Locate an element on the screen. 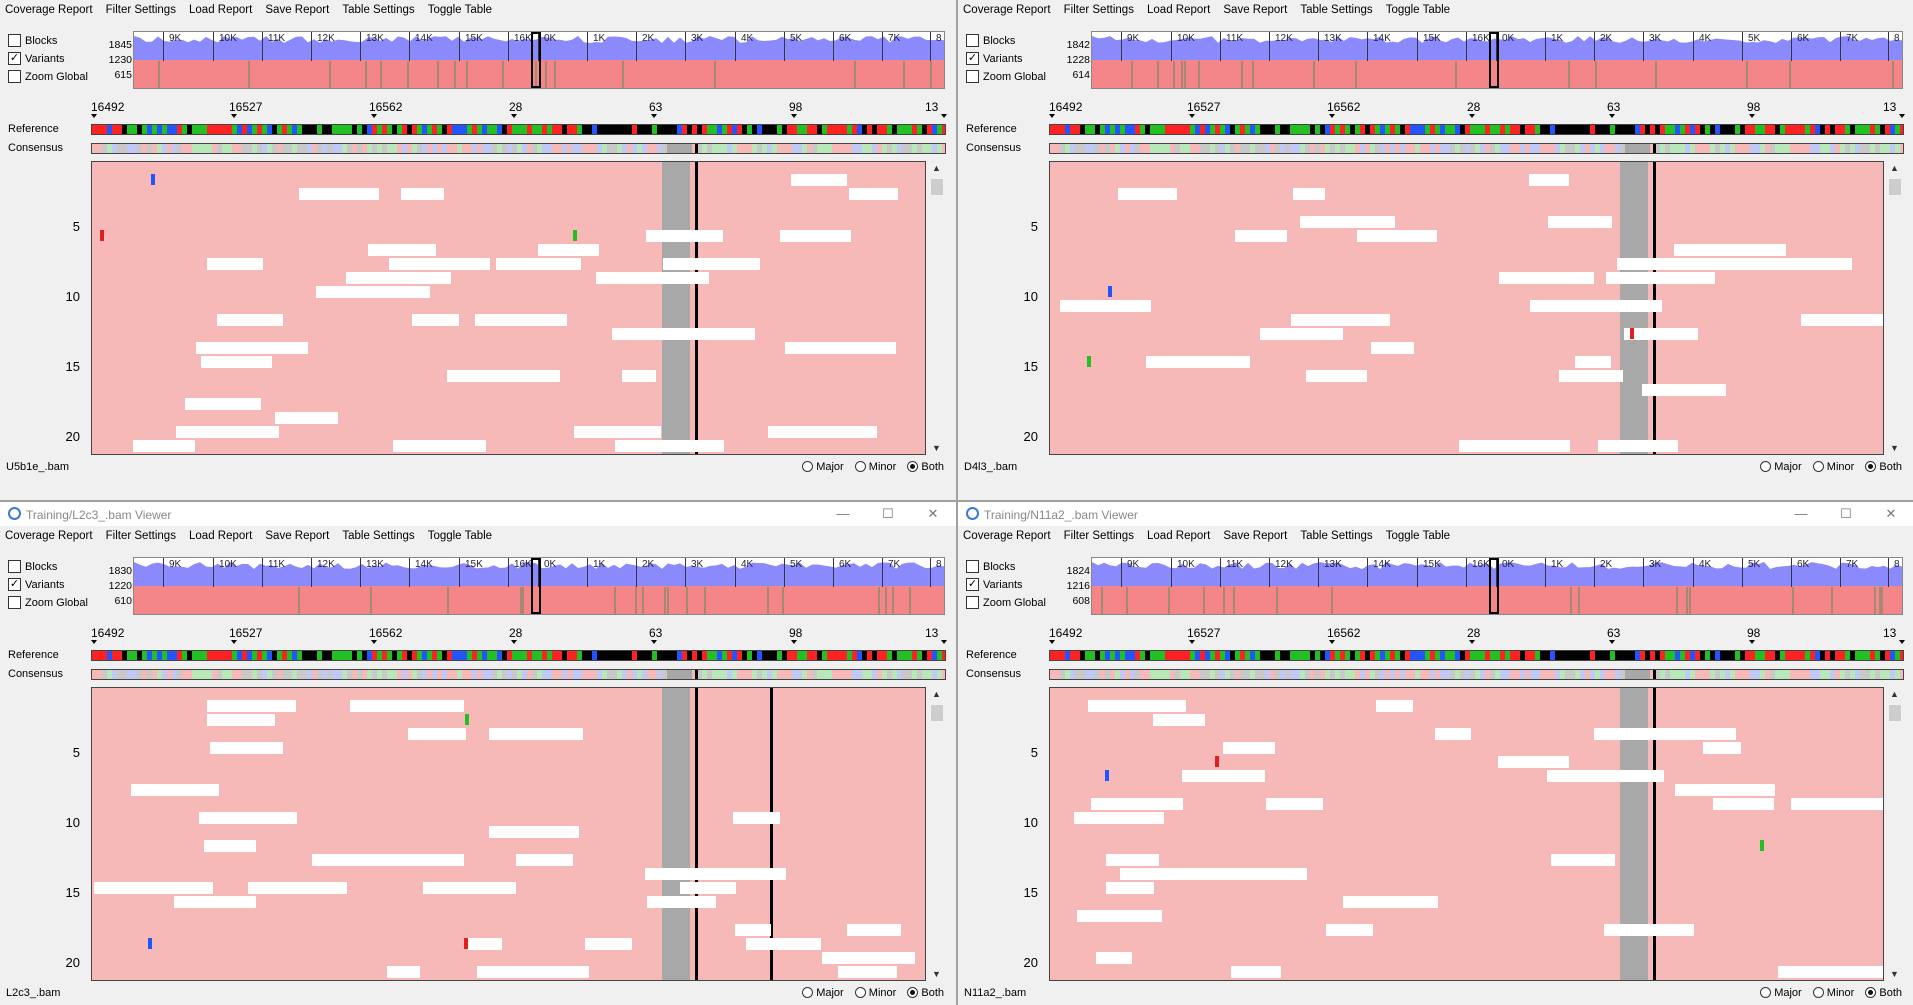 The height and width of the screenshot is (1005, 1913). window-titlebar: Training/L2c3_.bam Viewer — ☐ ✕ is located at coordinates (478, 514).